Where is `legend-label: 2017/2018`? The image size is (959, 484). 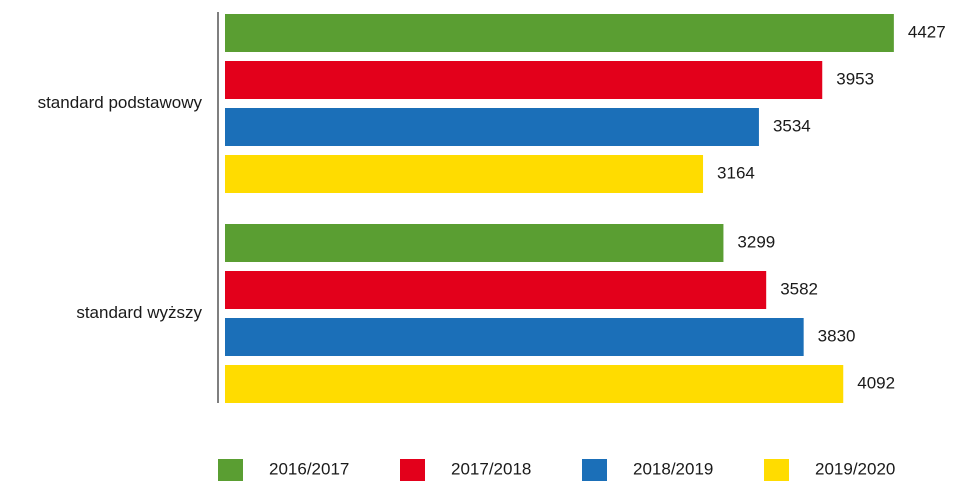
legend-label: 2017/2018 is located at coordinates (491, 468).